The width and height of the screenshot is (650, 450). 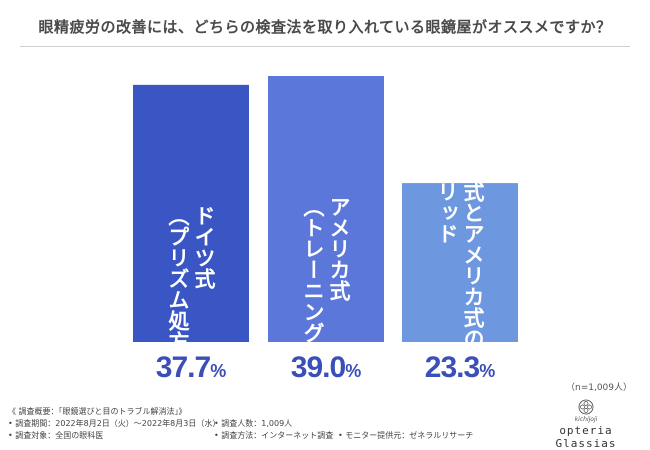 I want to click on value-label-1: 37.7%, so click(x=191, y=365).